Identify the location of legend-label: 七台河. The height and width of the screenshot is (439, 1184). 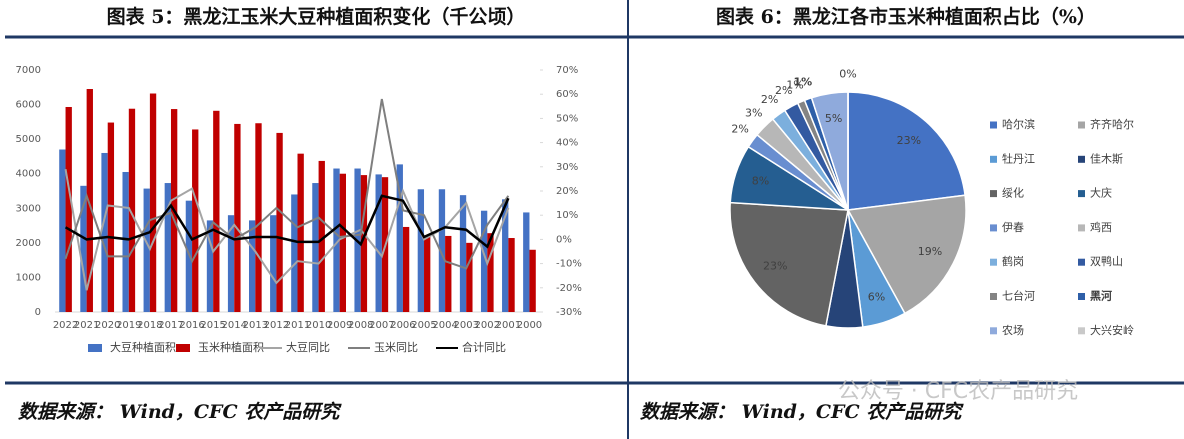
(1018, 296).